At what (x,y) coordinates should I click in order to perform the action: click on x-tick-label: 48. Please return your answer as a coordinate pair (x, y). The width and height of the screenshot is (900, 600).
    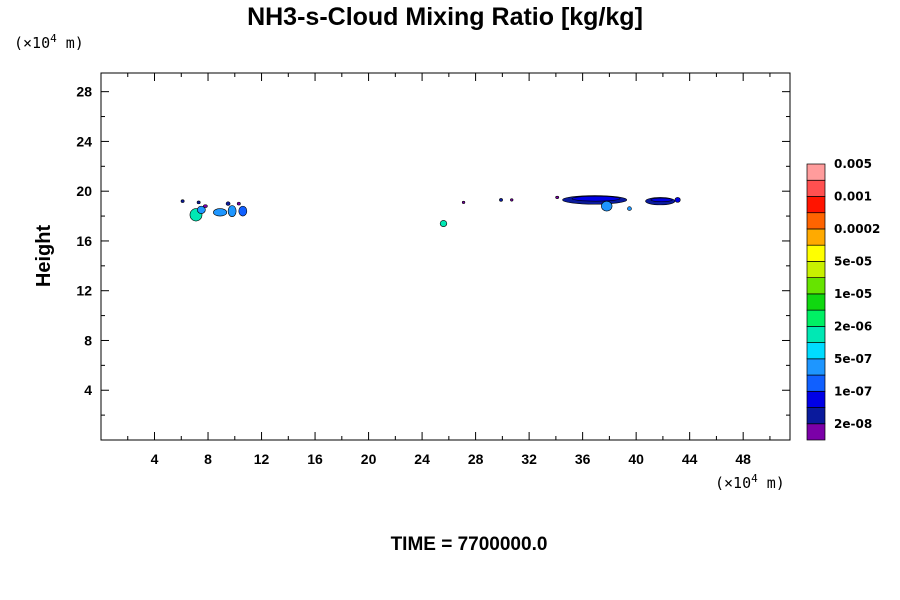
    Looking at the image, I should click on (743, 459).